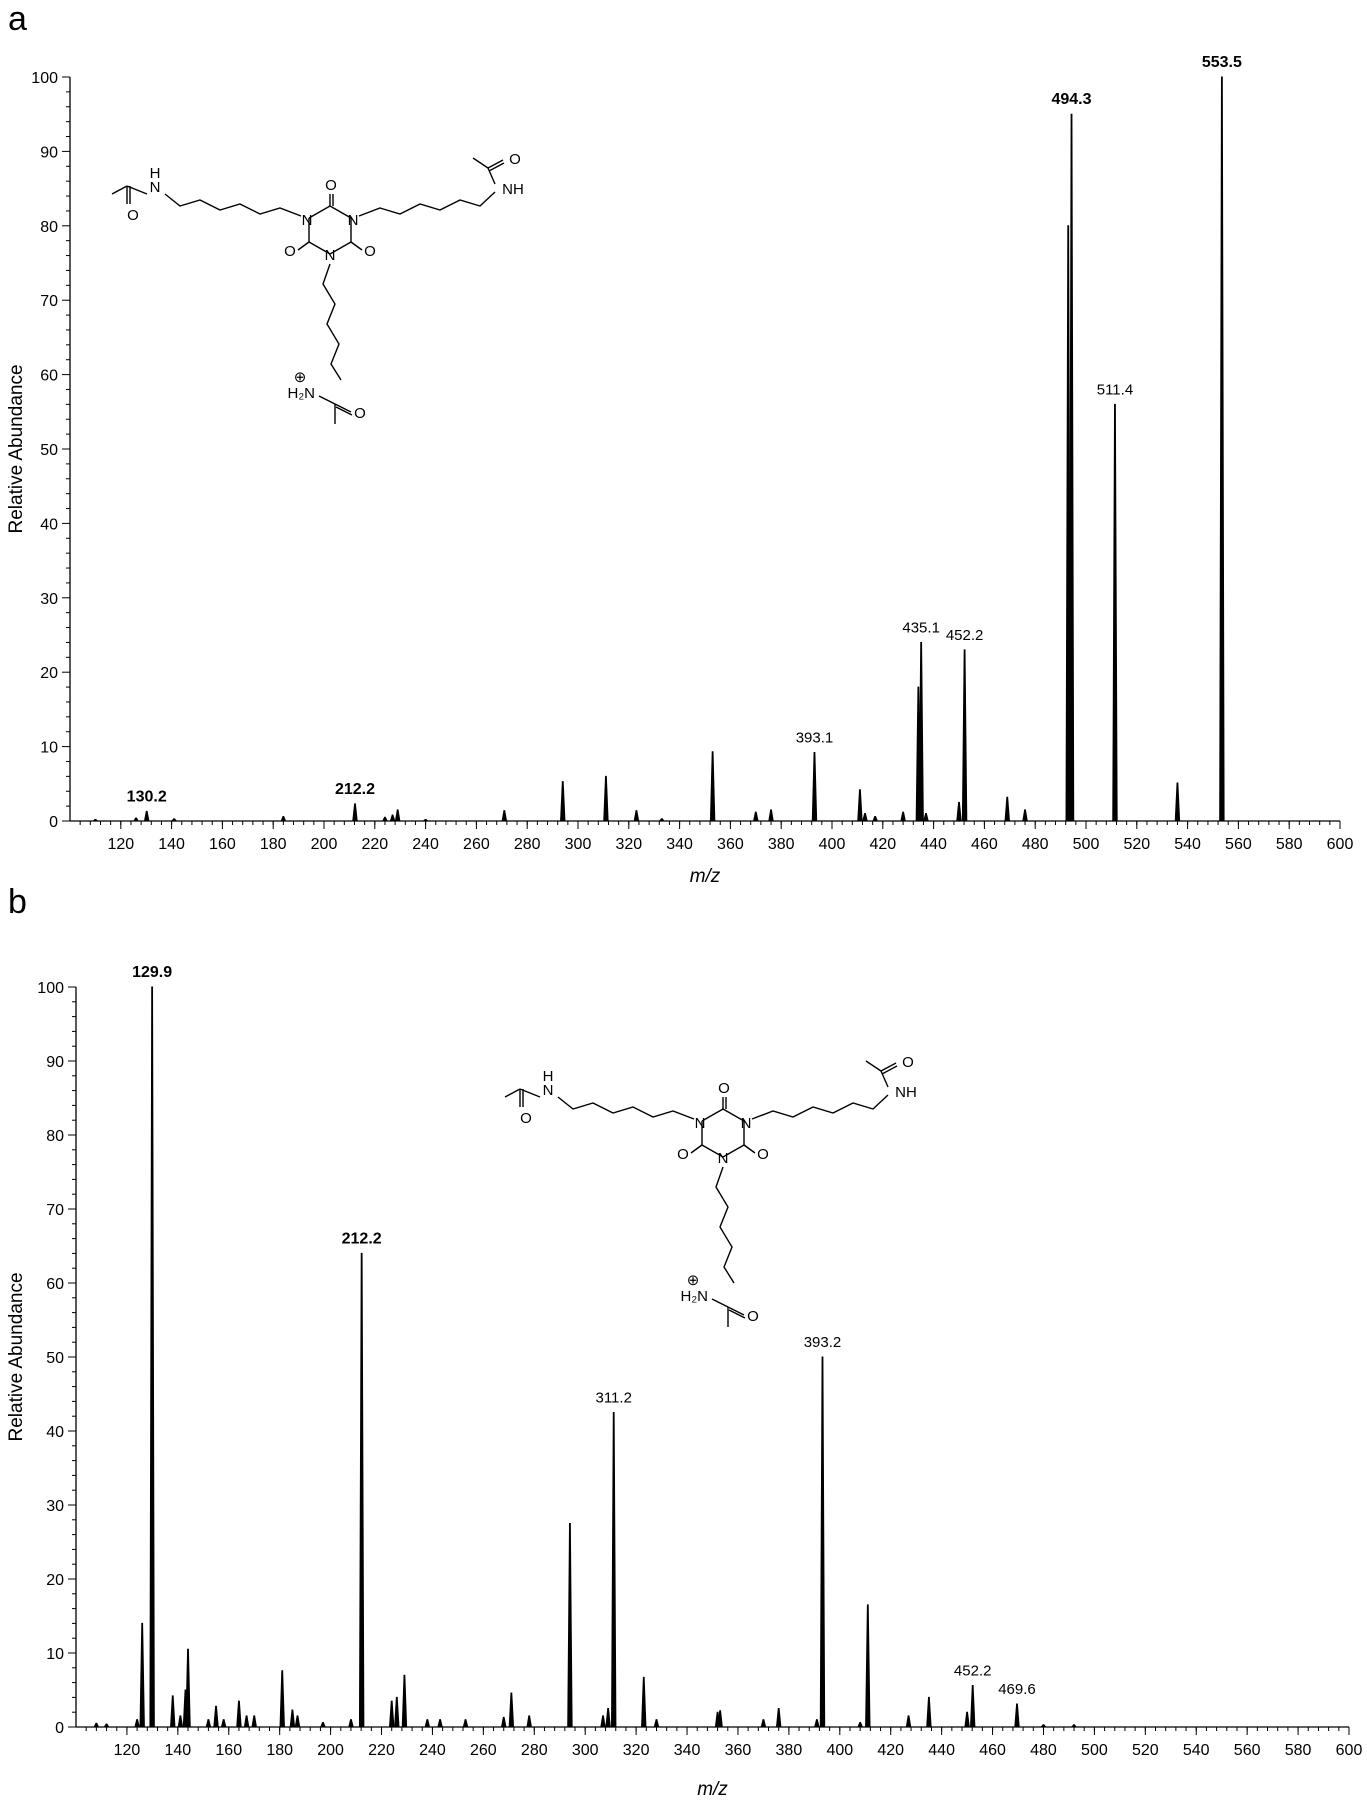 The image size is (1367, 1800). What do you see at coordinates (1017, 1689) in the screenshot?
I see `peak-label: 469.6` at bounding box center [1017, 1689].